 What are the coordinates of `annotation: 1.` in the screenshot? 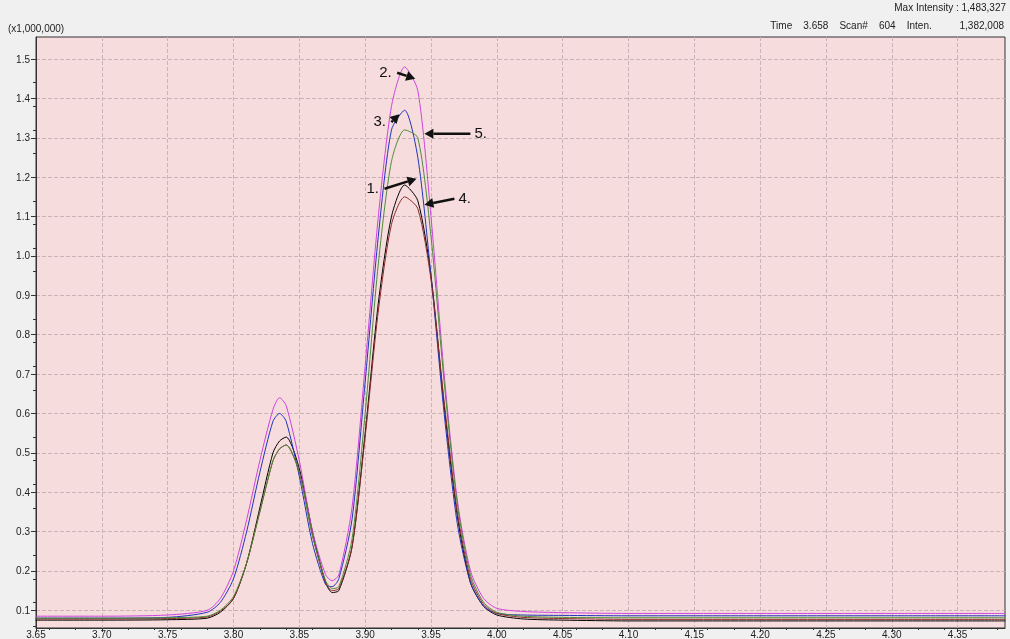 It's located at (373, 187).